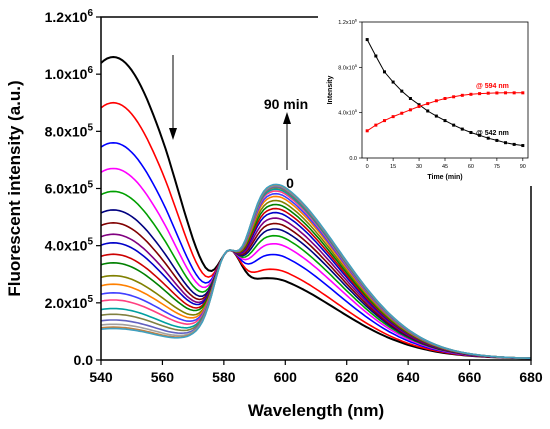 The width and height of the screenshot is (550, 429). I want to click on annotation-0: 0, so click(290, 183).